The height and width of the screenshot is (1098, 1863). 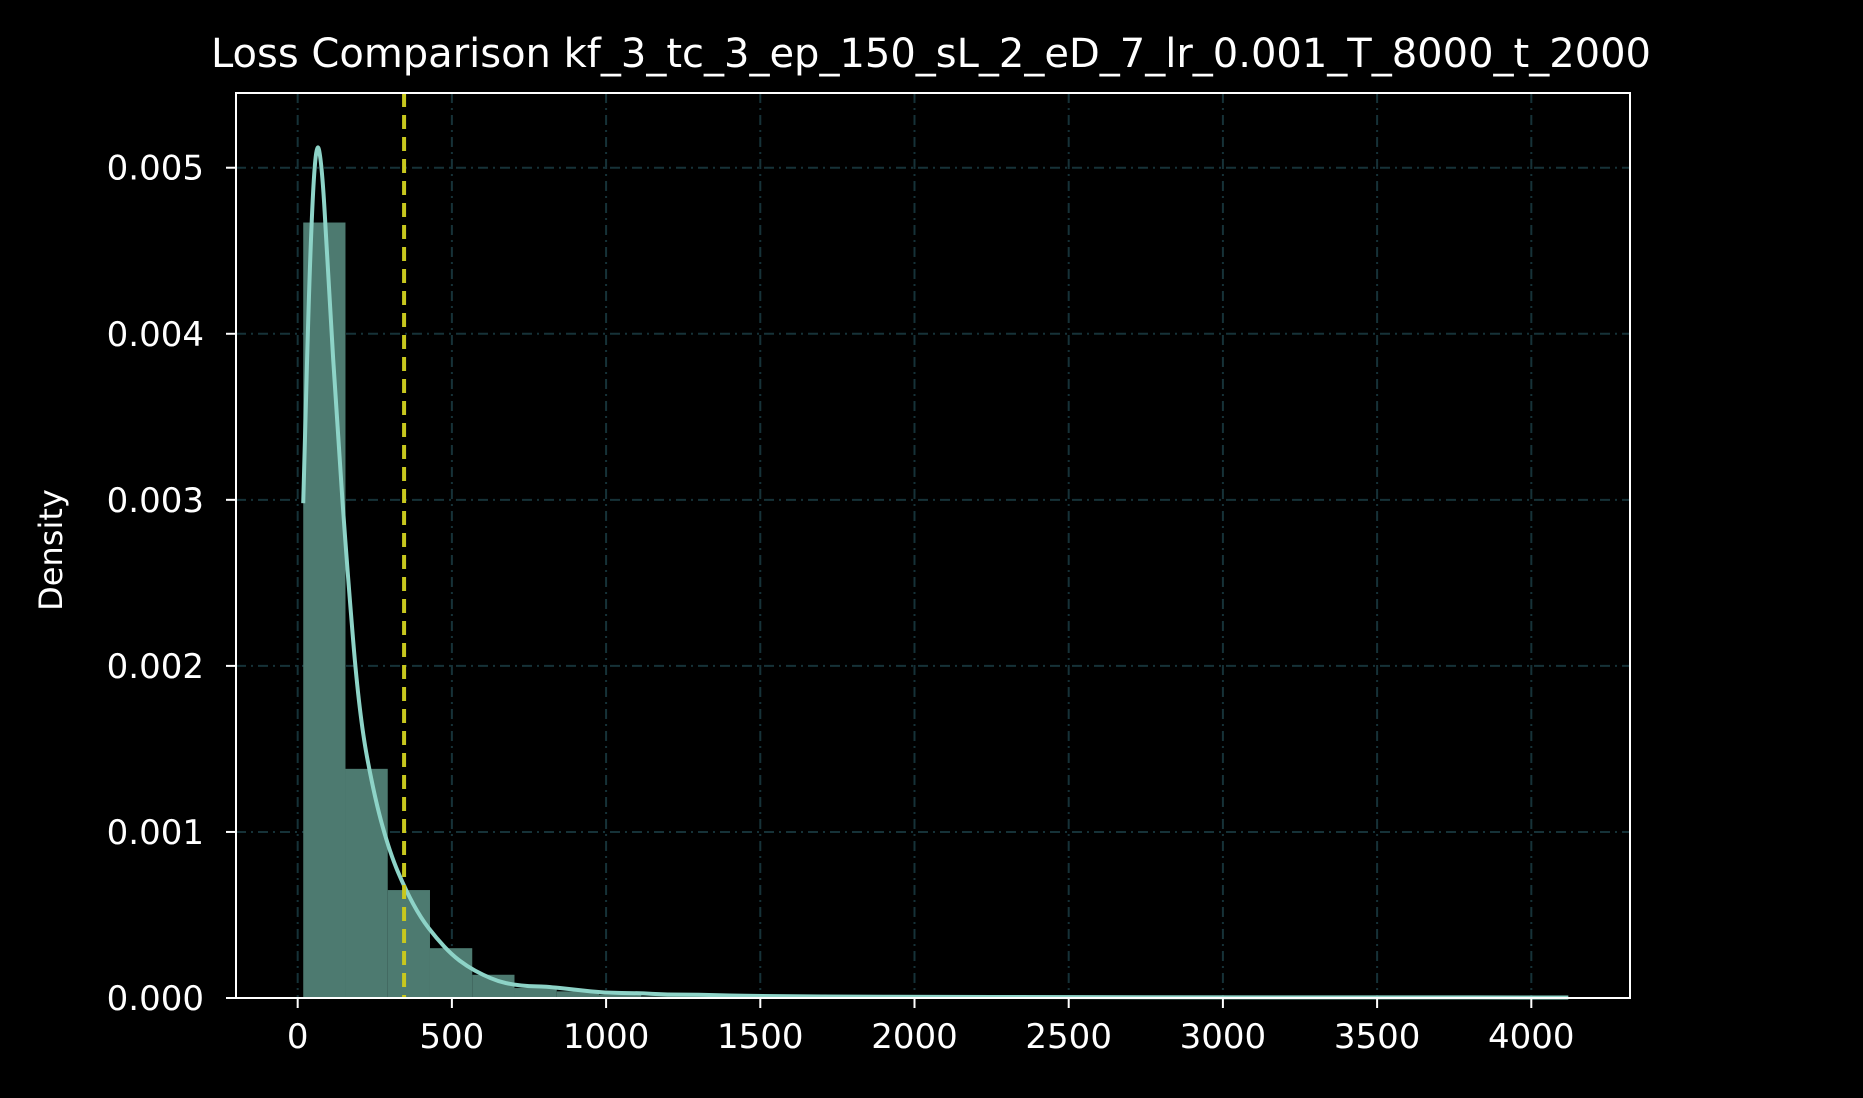 What do you see at coordinates (155, 169) in the screenshot?
I see `y-tick-label-5: 0.005` at bounding box center [155, 169].